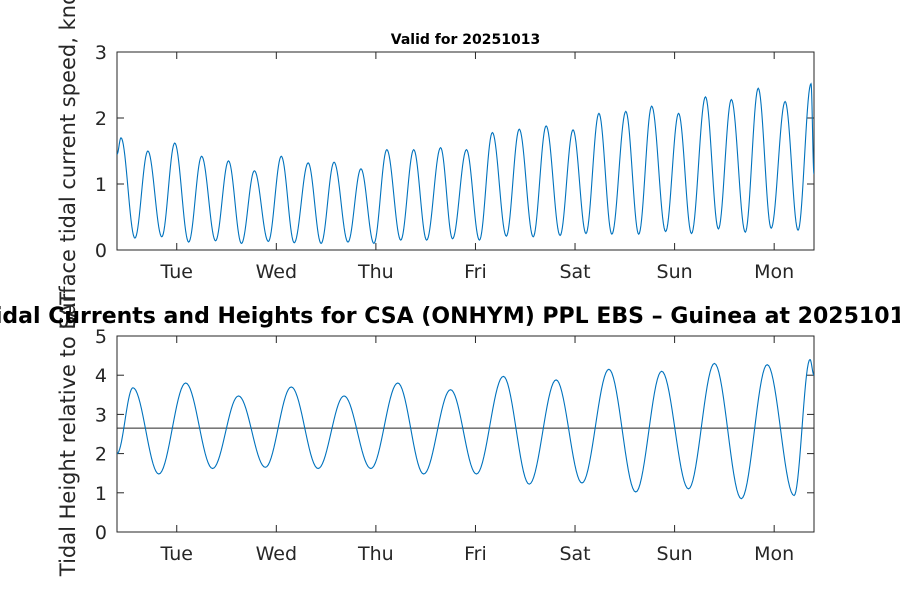 This screenshot has height=600, width=900. What do you see at coordinates (101, 337) in the screenshot?
I see `y-tick-label: 5` at bounding box center [101, 337].